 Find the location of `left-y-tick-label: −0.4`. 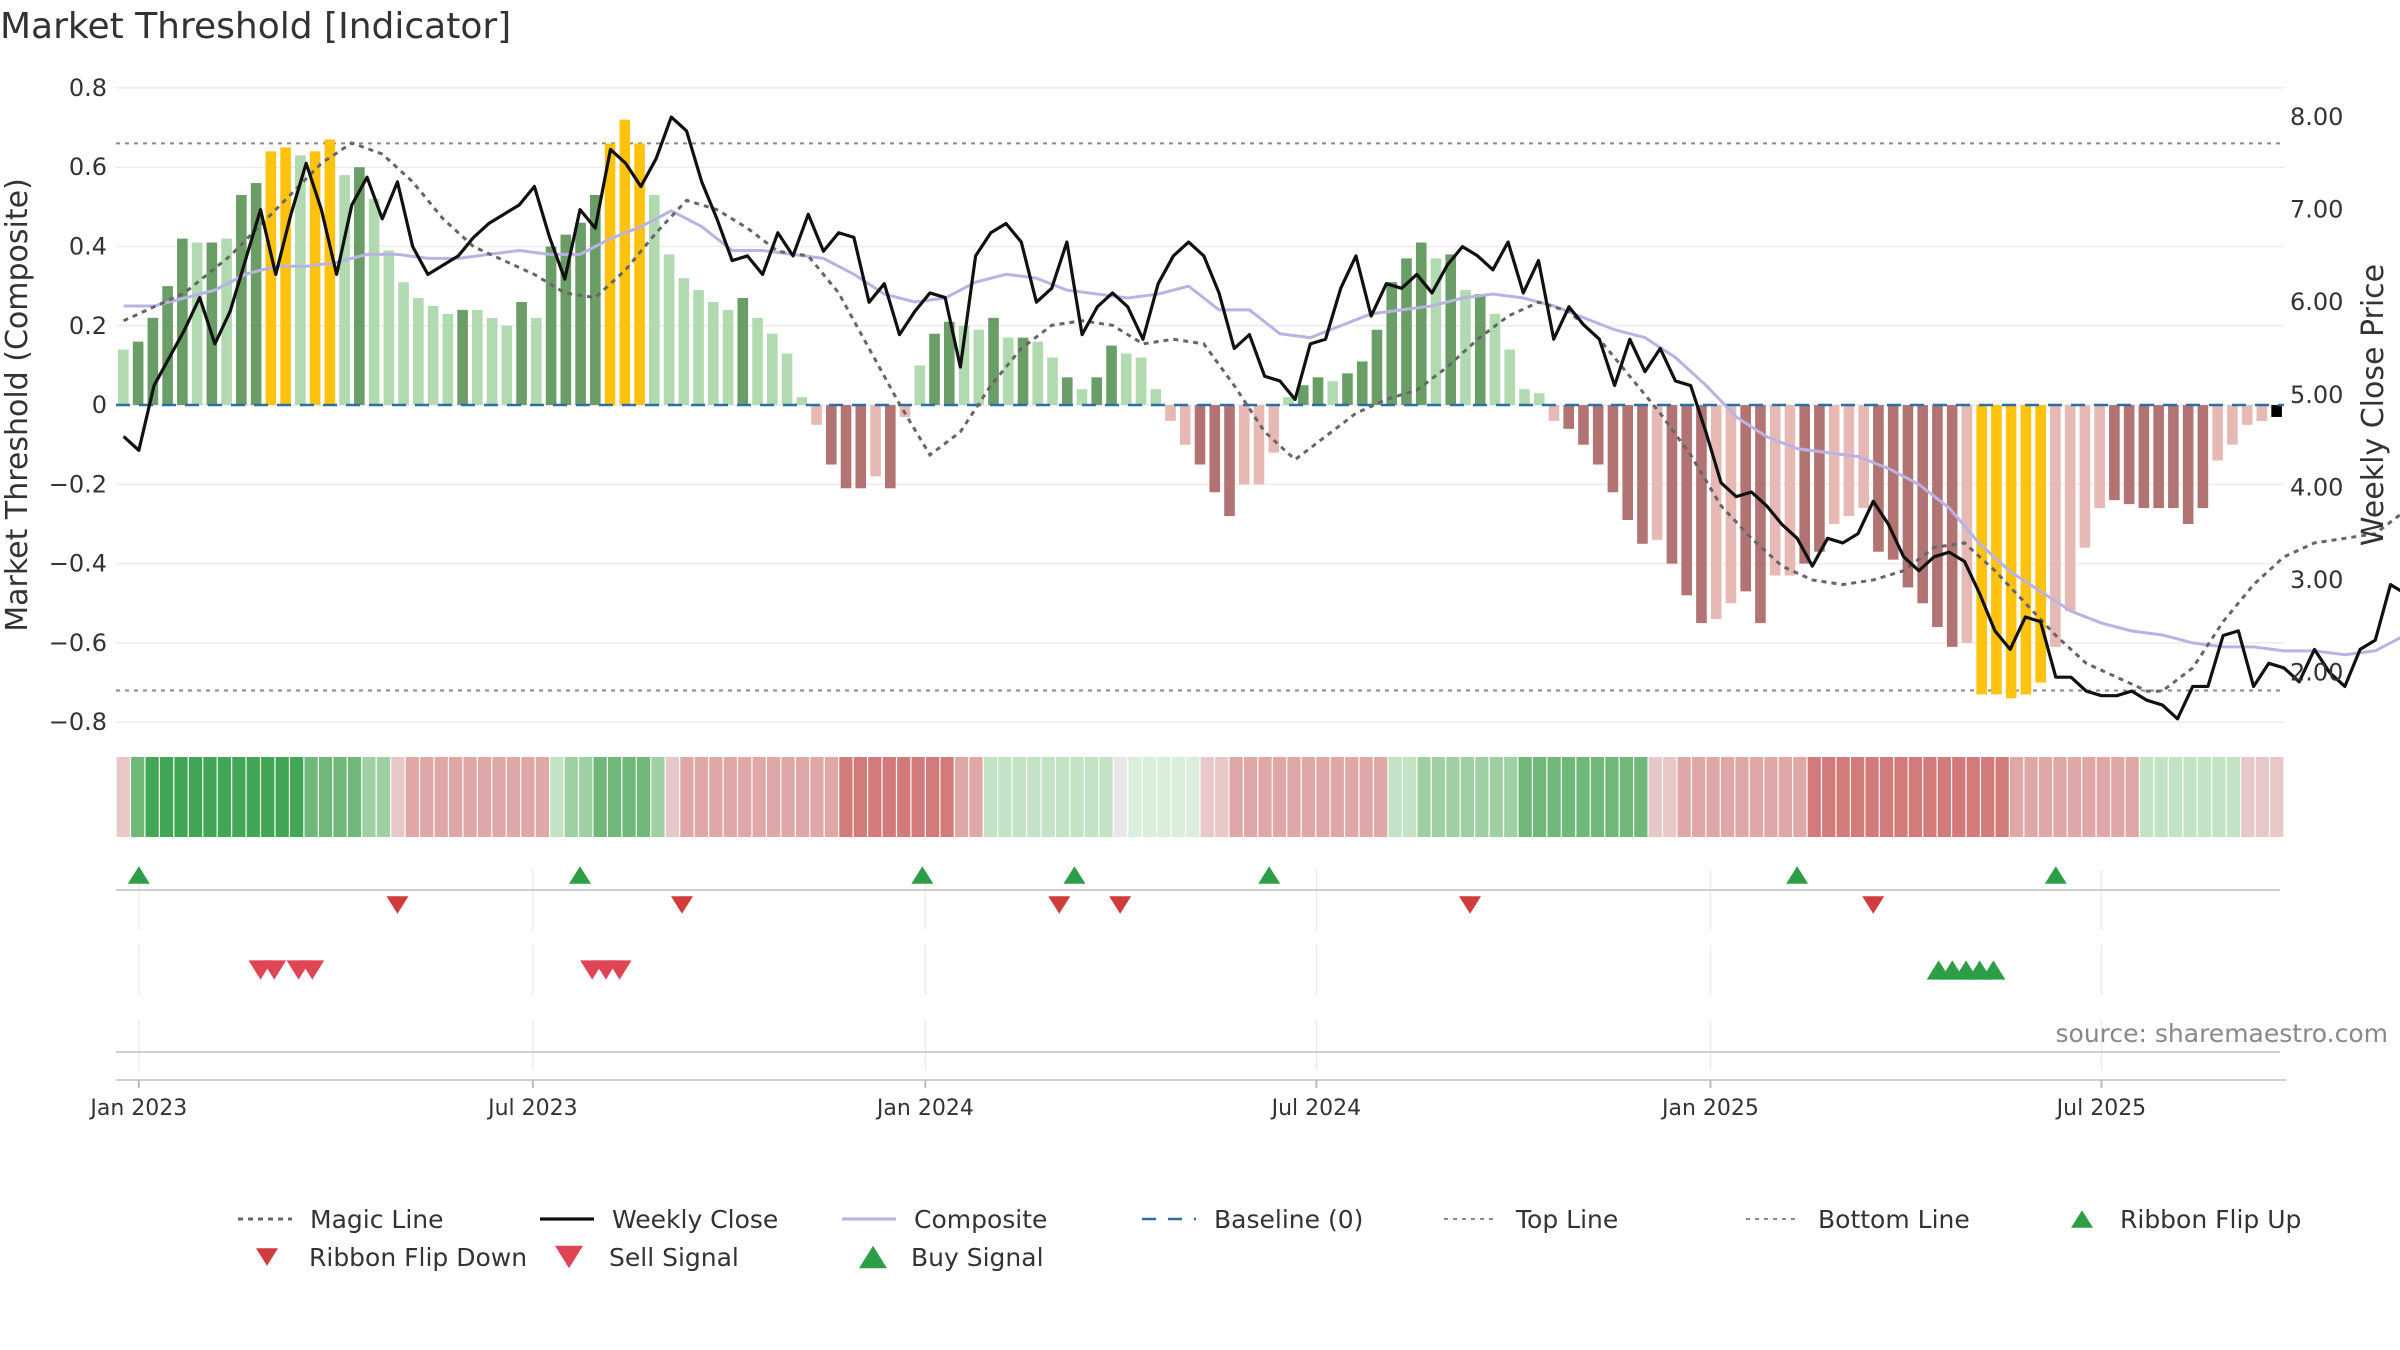

left-y-tick-label: −0.4 is located at coordinates (78, 564).